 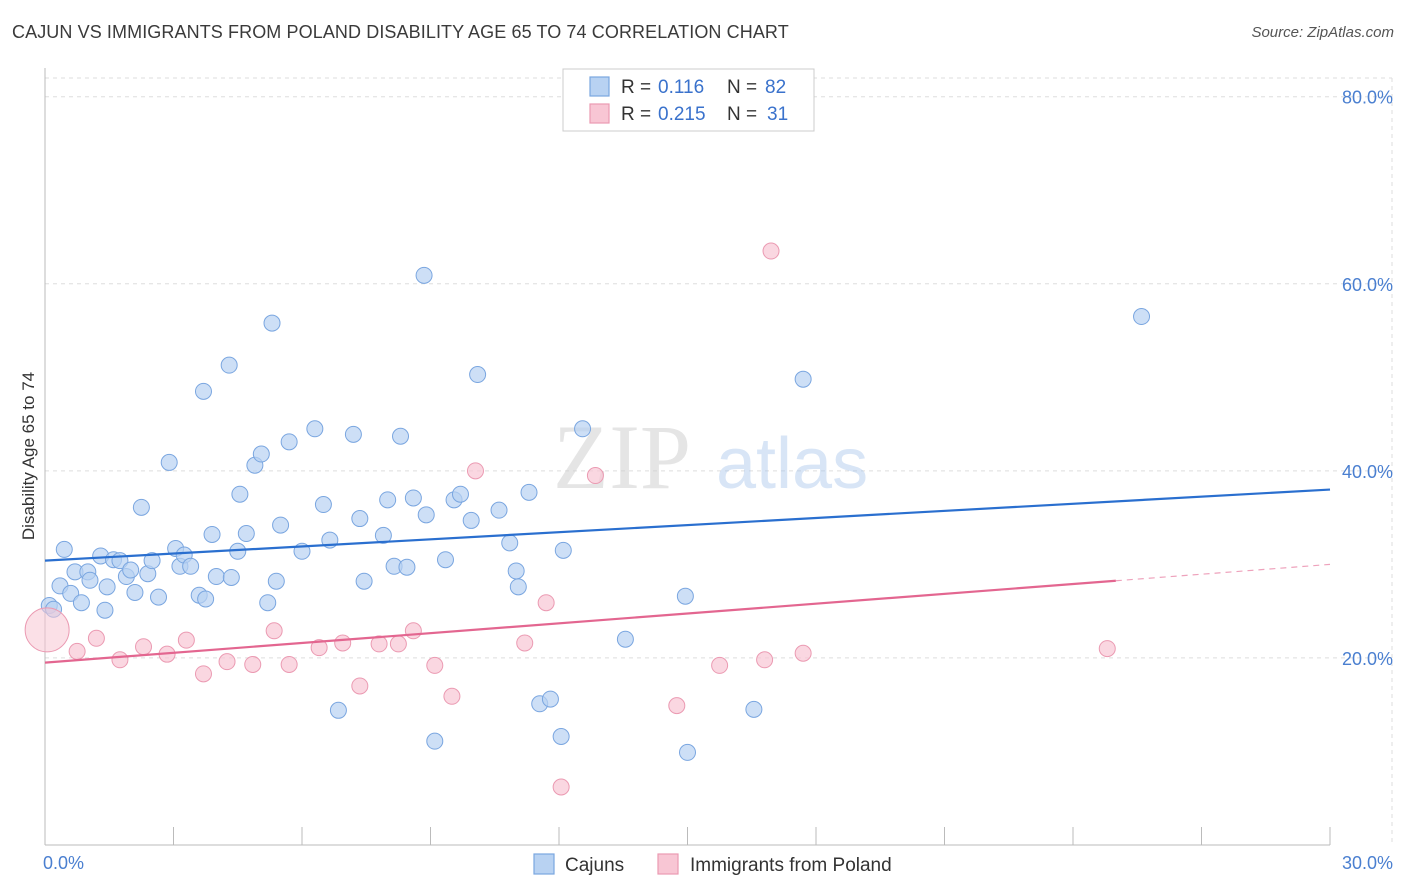 What do you see at coordinates (636, 114) in the screenshot?
I see `legend-poland-r-label: R =` at bounding box center [636, 114].